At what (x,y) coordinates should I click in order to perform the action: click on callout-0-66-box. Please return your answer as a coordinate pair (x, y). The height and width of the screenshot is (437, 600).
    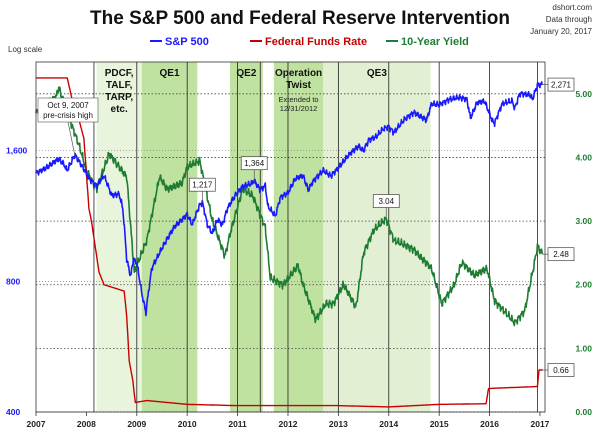
    Looking at the image, I should click on (561, 370).